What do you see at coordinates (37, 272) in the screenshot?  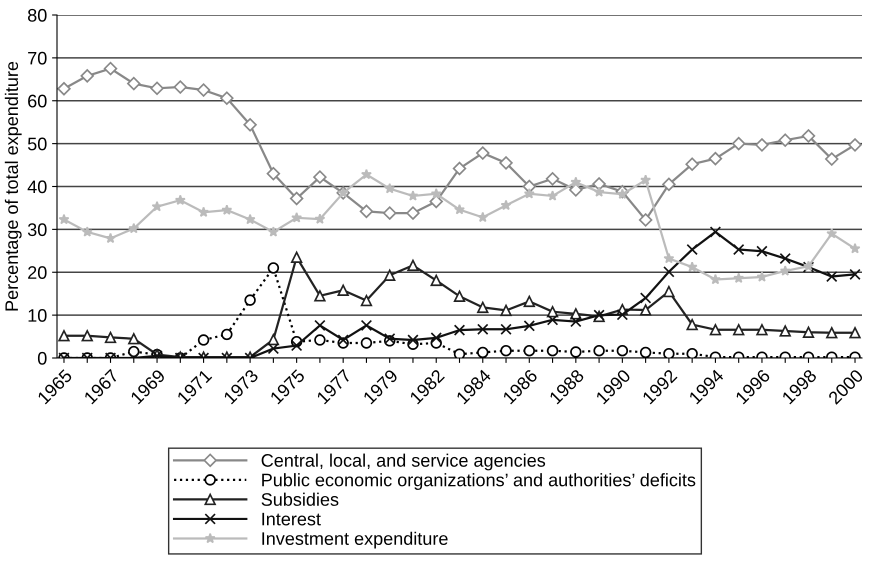 I see `y-tick-label: 20` at bounding box center [37, 272].